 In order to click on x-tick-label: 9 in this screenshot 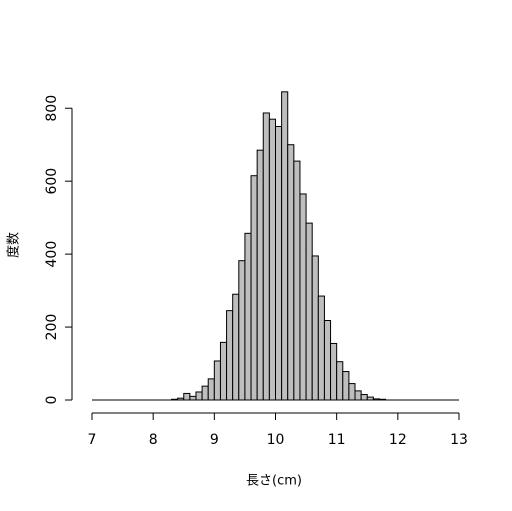, I will do `click(214, 440)`.